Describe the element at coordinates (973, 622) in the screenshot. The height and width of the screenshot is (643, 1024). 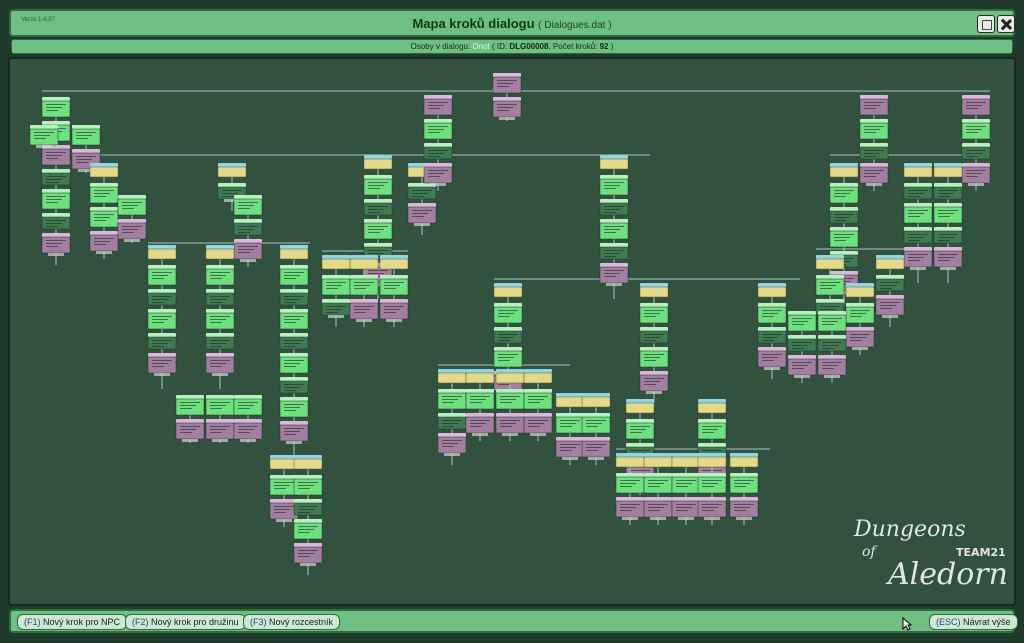
I see `go-back-button: (ESC) Návrat výše` at that location.